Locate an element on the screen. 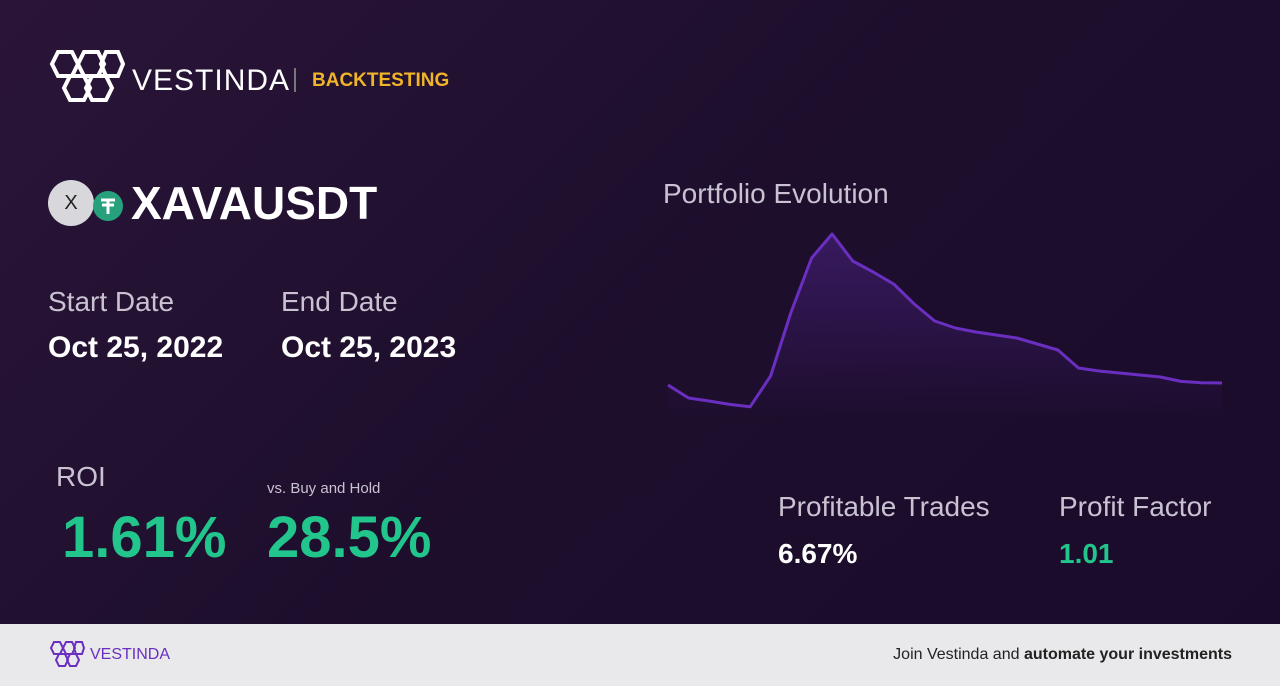 The image size is (1280, 686). start-label: Start Date is located at coordinates (111, 301).